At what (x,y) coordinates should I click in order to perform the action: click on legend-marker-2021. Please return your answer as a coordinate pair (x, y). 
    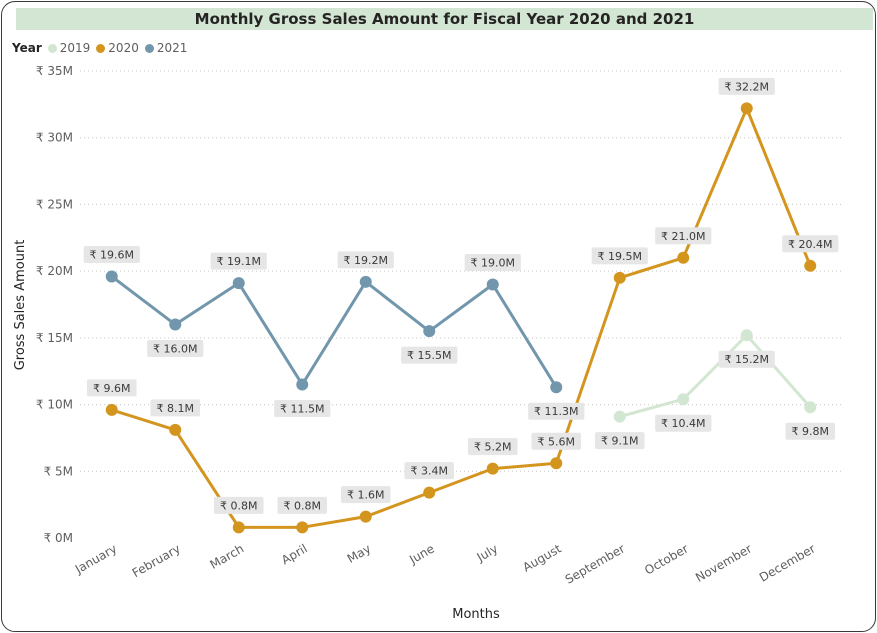
    Looking at the image, I should click on (149, 48).